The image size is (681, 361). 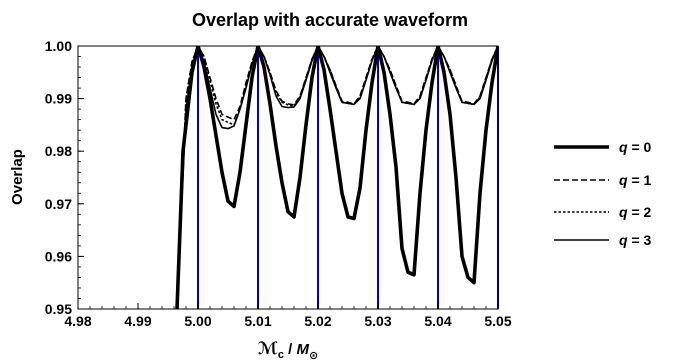 What do you see at coordinates (17, 177) in the screenshot?
I see `y-axis-label: Overlap` at bounding box center [17, 177].